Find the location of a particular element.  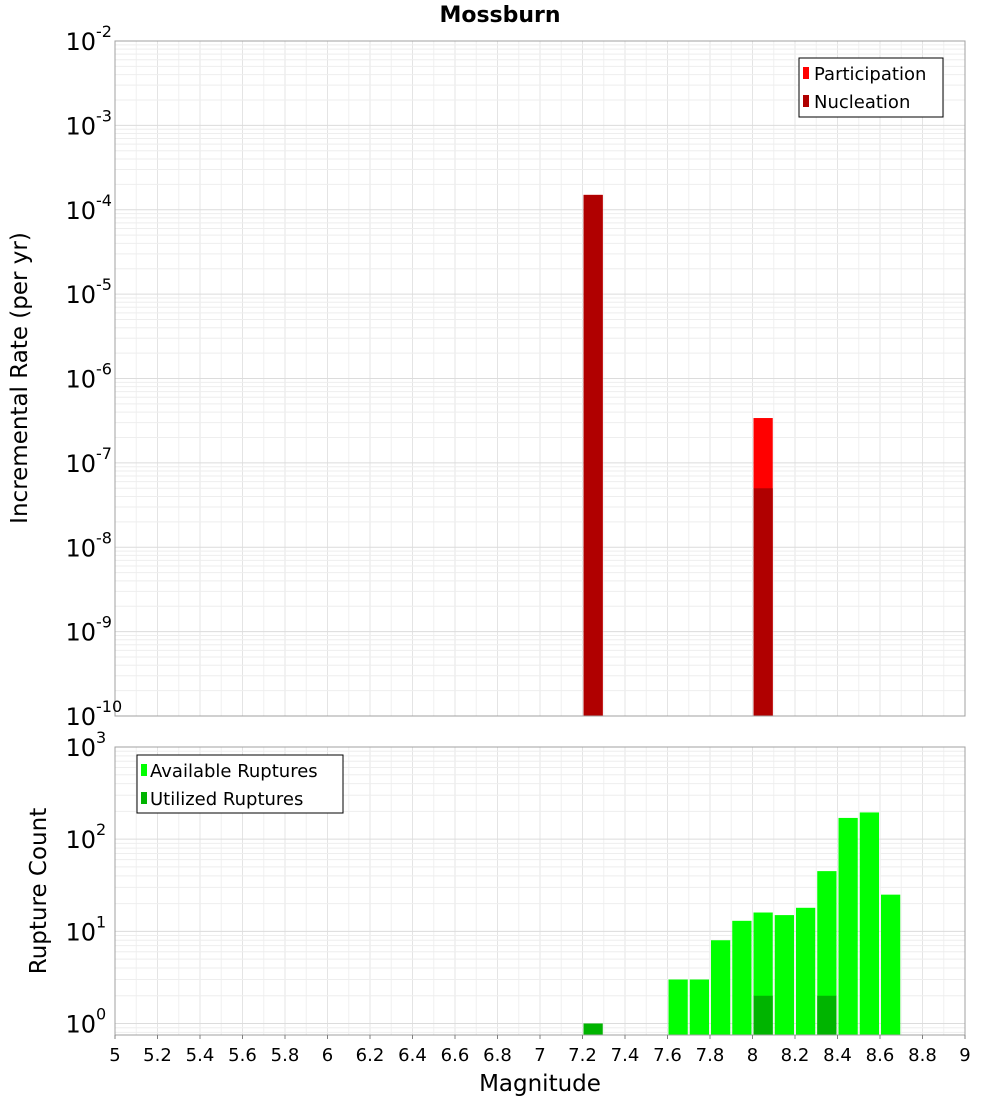

x-tick-label: 8 is located at coordinates (752, 1055).